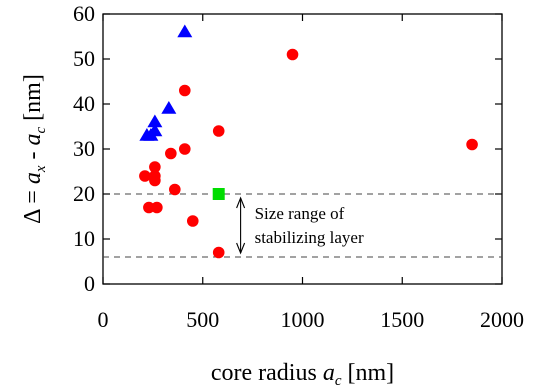  What do you see at coordinates (302, 373) in the screenshot?
I see `x-axis-title: core radius ac [nm]` at bounding box center [302, 373].